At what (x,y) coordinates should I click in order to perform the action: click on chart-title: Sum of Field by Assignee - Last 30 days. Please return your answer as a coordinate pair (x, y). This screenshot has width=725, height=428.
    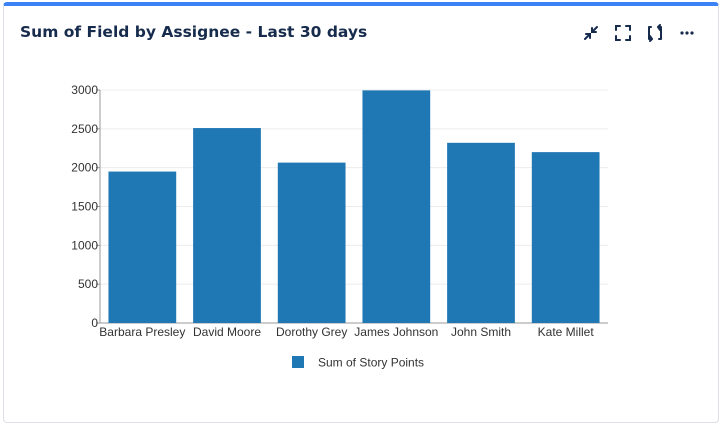
    Looking at the image, I should click on (194, 32).